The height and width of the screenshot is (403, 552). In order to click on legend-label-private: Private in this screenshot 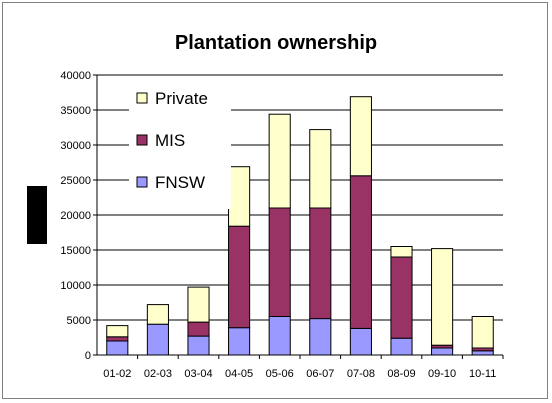, I will do `click(181, 98)`.